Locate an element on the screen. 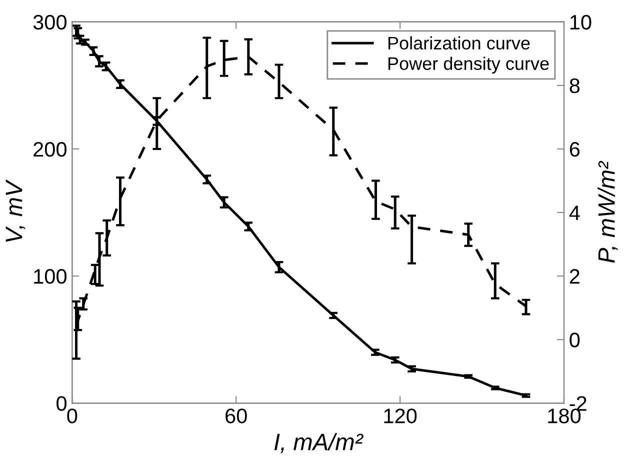 The image size is (633, 465). y2-tick-label: 2 is located at coordinates (575, 276).